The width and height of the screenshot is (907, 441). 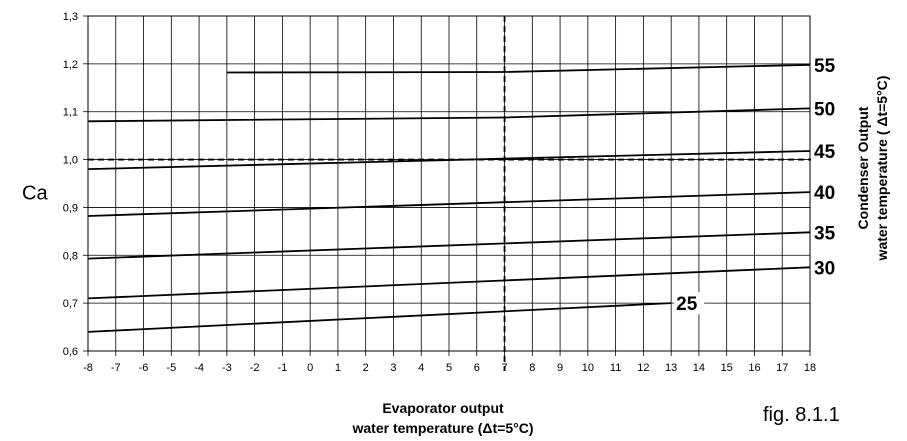 I want to click on x-axis-label-line1: Evaporator output, so click(x=443, y=408).